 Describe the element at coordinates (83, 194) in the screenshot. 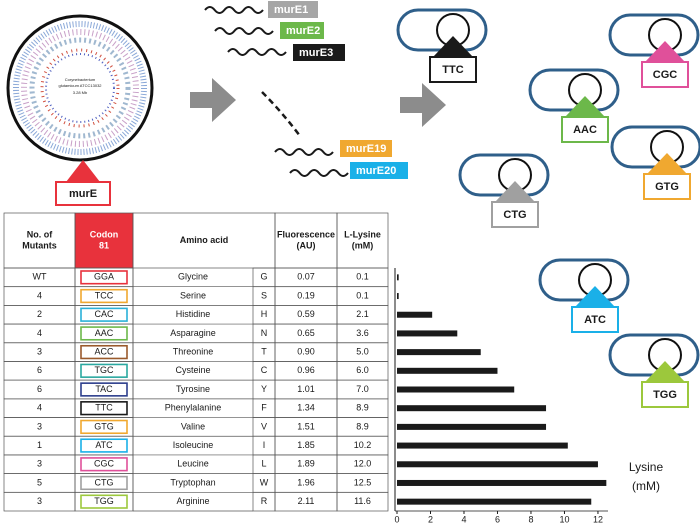

I see `gene-label: murE` at that location.